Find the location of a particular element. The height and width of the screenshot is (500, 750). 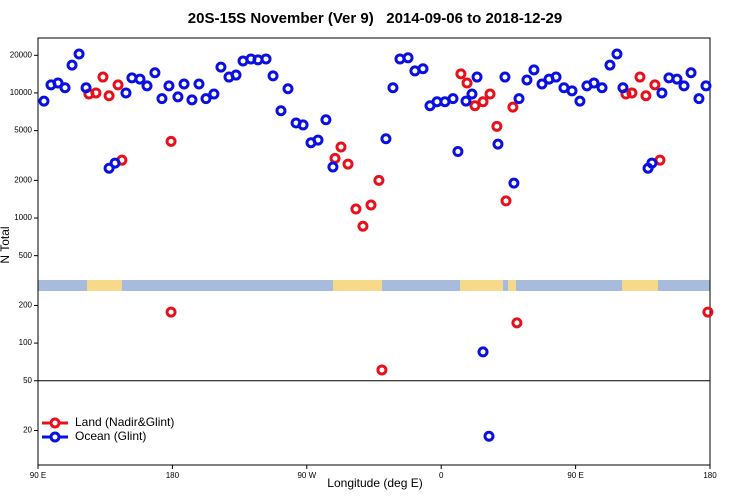

y-axis-label: N Total is located at coordinates (6, 244).